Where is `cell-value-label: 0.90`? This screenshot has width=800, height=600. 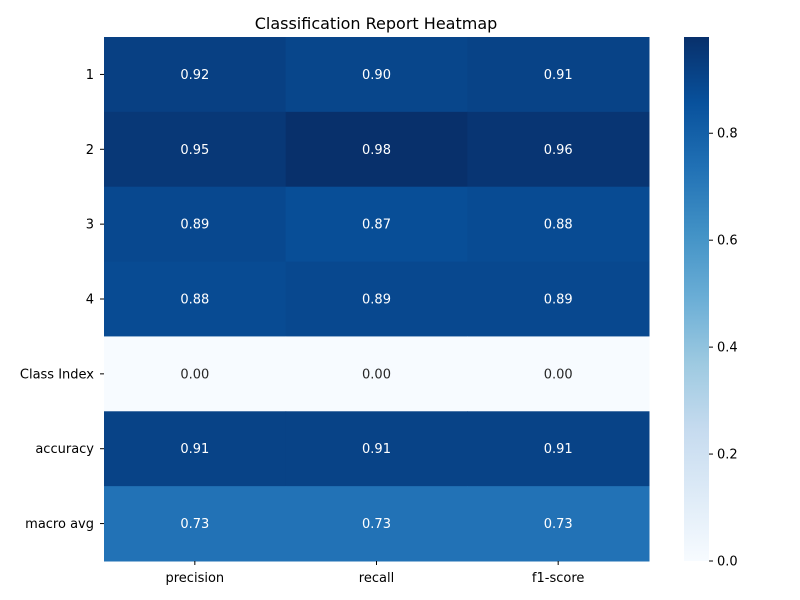 cell-value-label: 0.90 is located at coordinates (376, 75).